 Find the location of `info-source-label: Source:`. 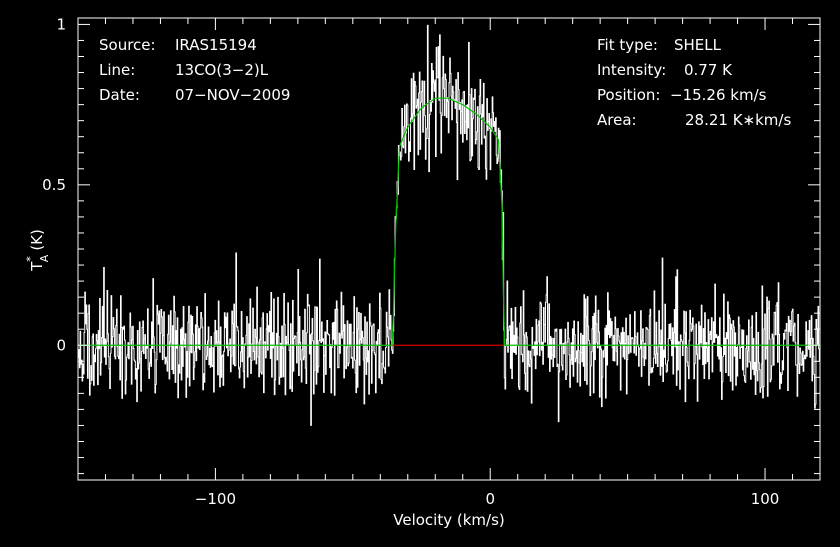

info-source-label: Source: is located at coordinates (127, 45).